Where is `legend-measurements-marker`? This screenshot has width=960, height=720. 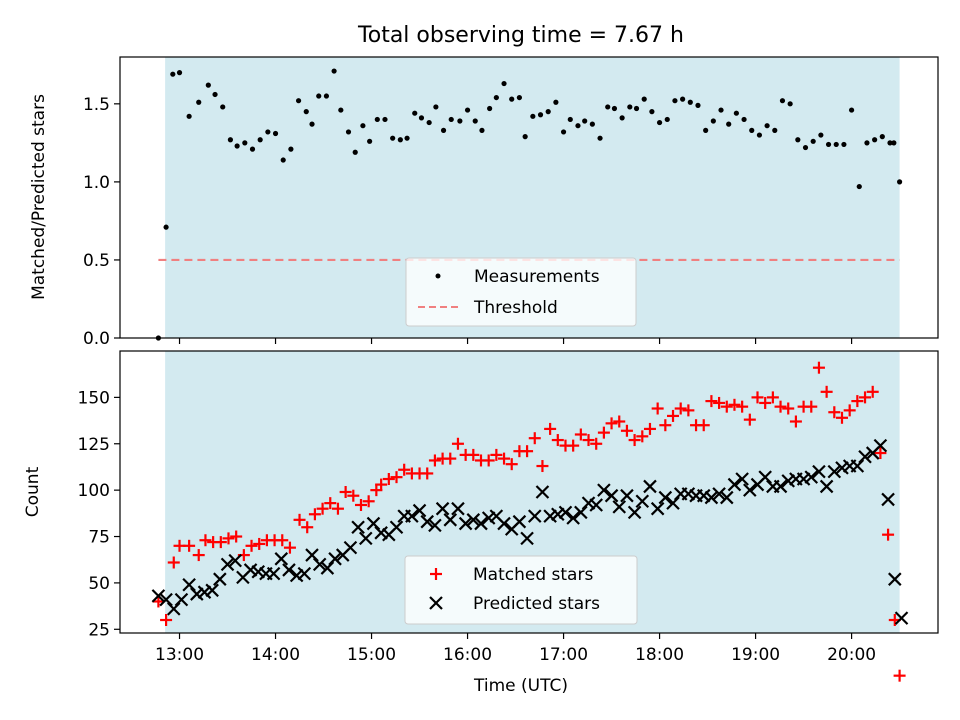
legend-measurements-marker is located at coordinates (438, 276).